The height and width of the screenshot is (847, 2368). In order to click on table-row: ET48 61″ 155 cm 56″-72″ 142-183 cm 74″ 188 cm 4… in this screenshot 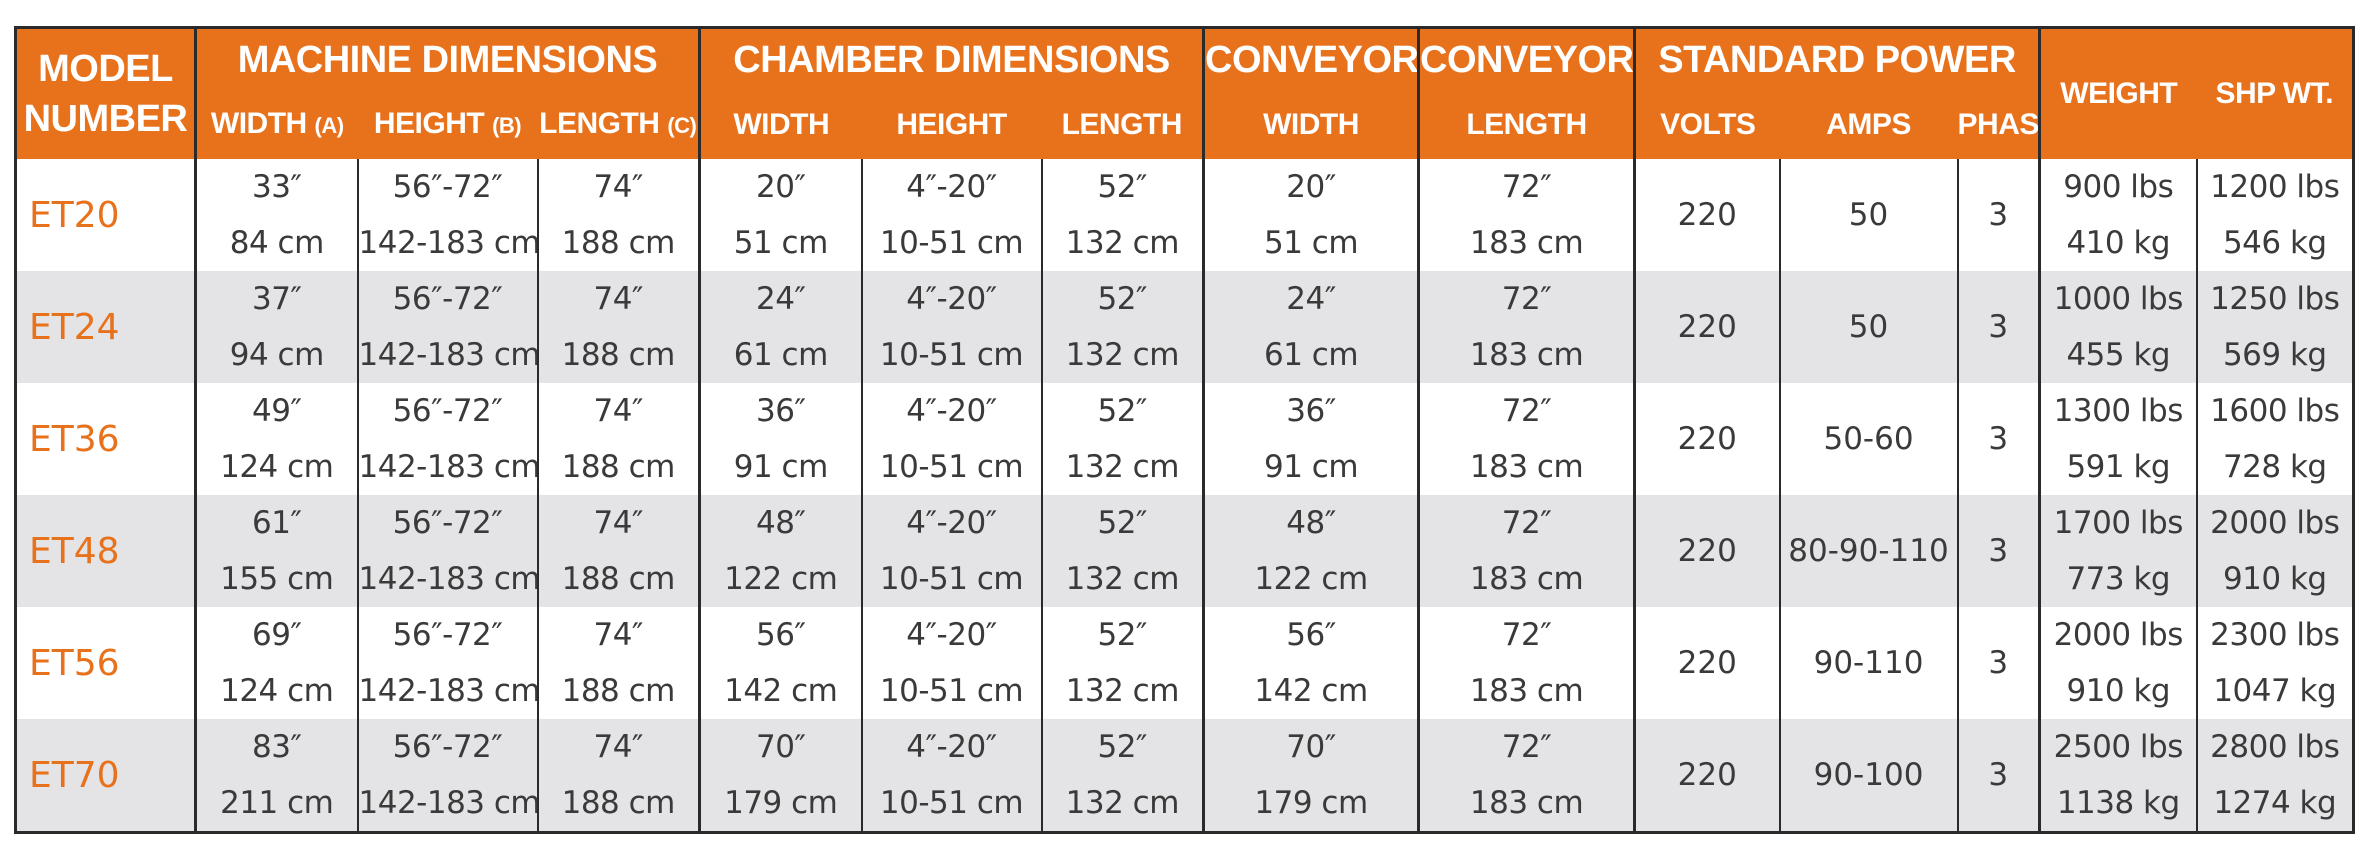, I will do `click(1184, 551)`.